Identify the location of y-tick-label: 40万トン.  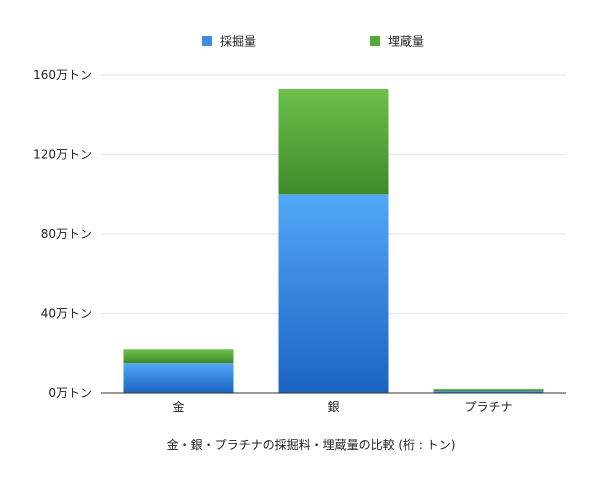
(66, 314).